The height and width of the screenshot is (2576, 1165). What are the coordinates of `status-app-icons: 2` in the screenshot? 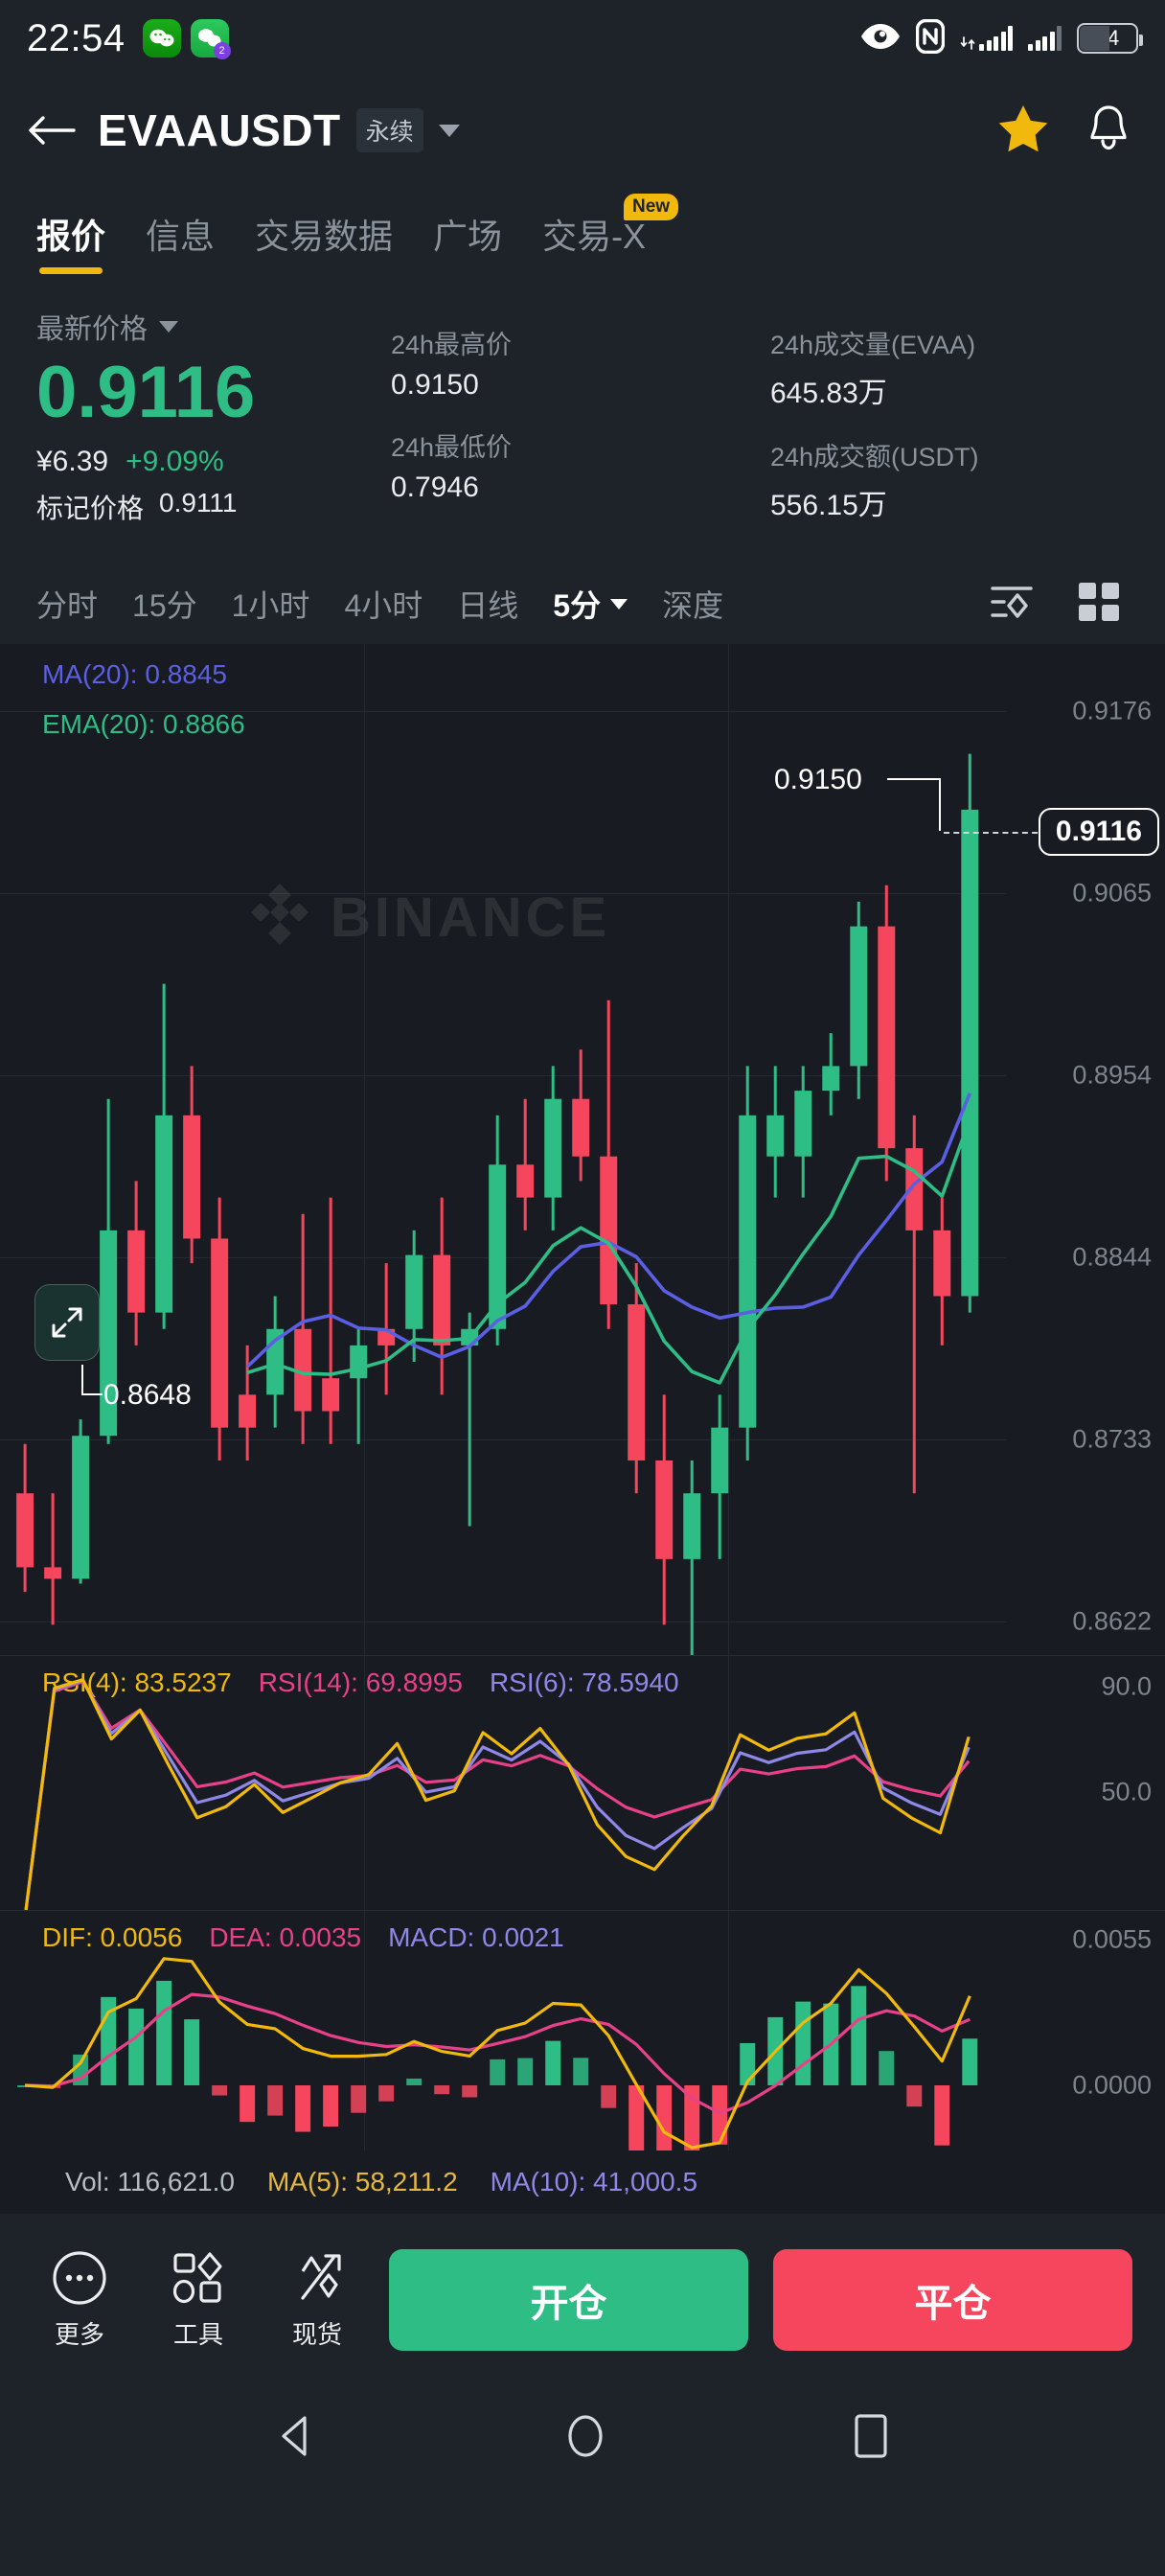 It's located at (187, 39).